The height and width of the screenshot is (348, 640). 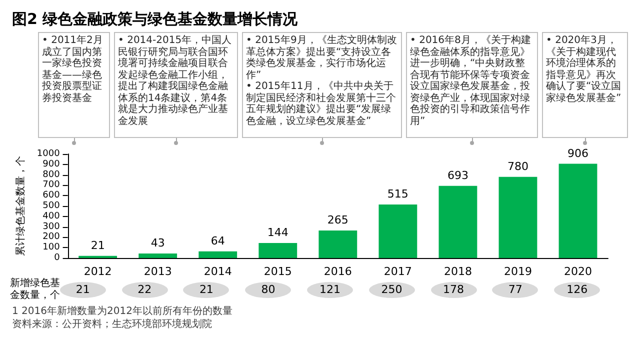 What do you see at coordinates (217, 241) in the screenshot?
I see `data-label: 64` at bounding box center [217, 241].